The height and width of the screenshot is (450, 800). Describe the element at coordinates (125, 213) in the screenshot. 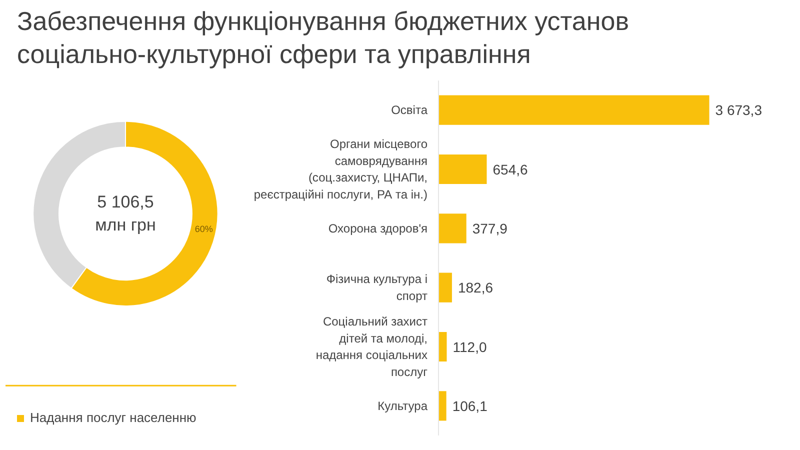

I see `text: 5 106,5 млн грн` at that location.